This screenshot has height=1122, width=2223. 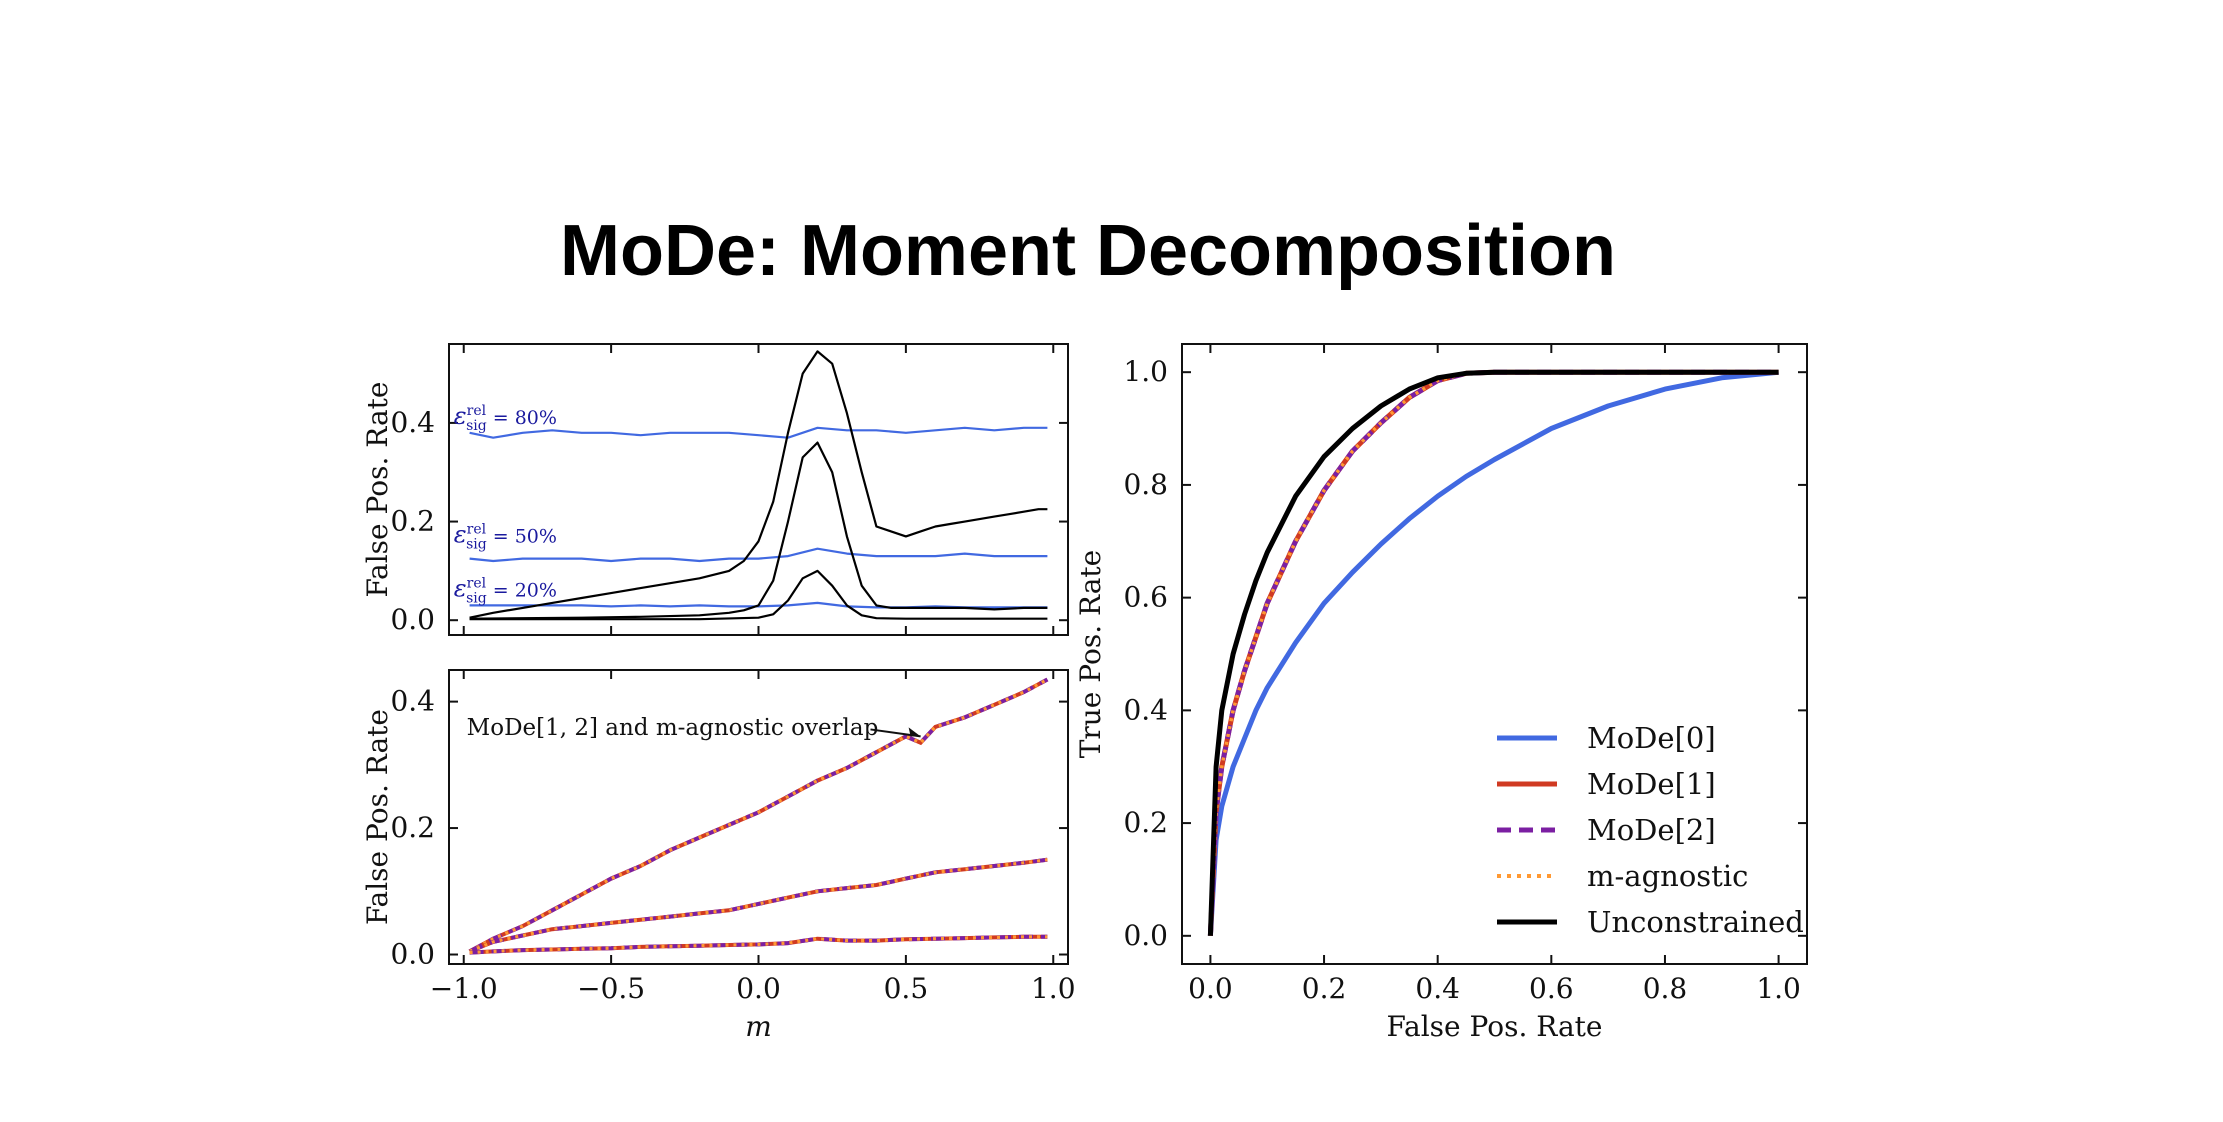 I want to click on roc-line-mode-0-, so click(x=1493, y=652).